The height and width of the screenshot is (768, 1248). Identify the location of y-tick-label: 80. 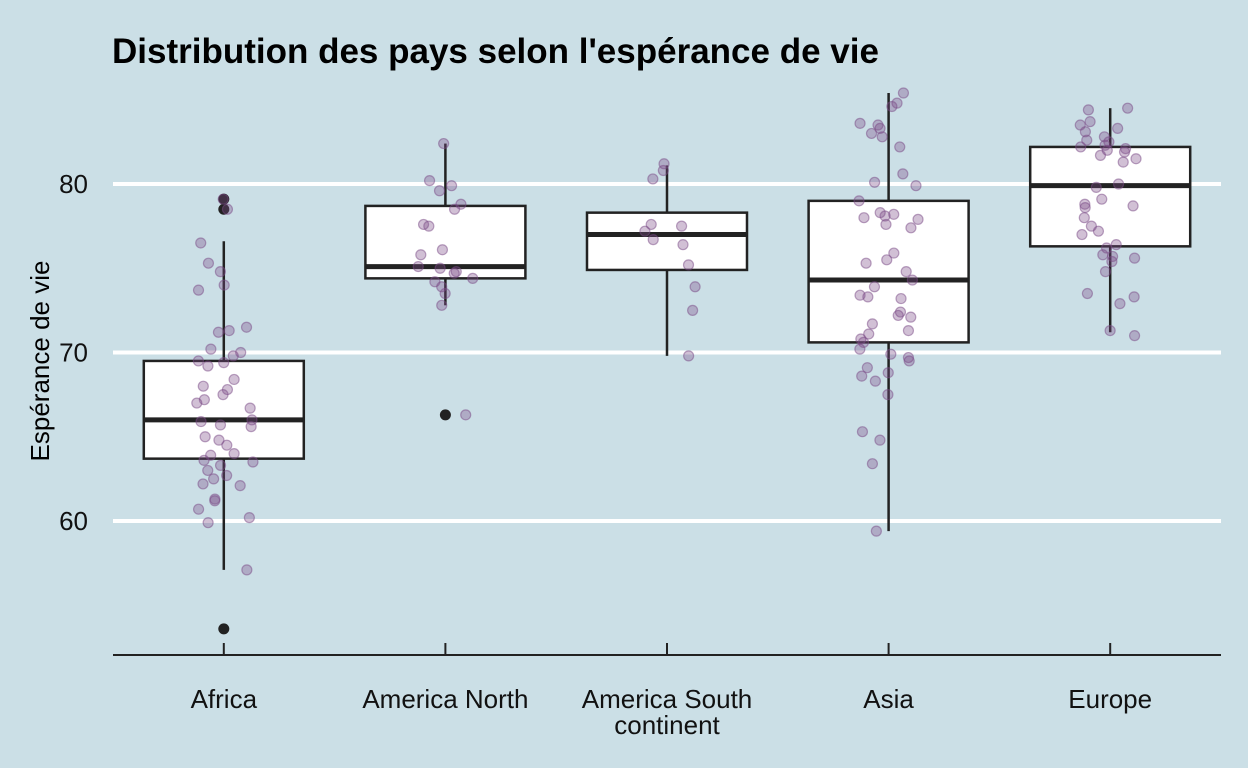
(73, 184).